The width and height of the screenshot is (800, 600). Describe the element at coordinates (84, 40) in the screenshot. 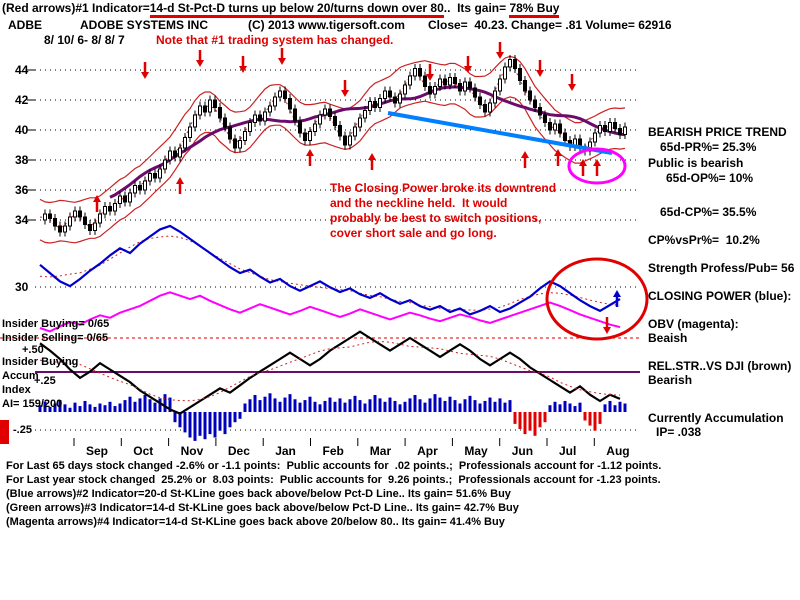

I see `date-range: 8/ 10/ 6- 8/ 8/ 7` at that location.